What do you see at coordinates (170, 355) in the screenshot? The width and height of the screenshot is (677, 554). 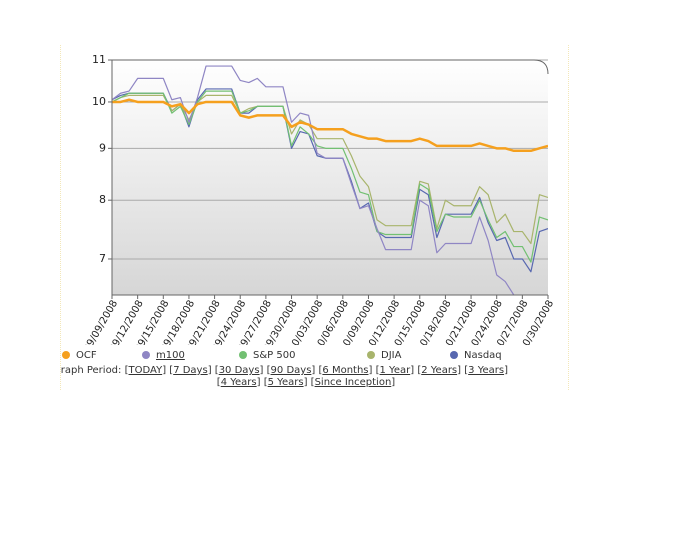 I see `legend-label: m100` at bounding box center [170, 355].